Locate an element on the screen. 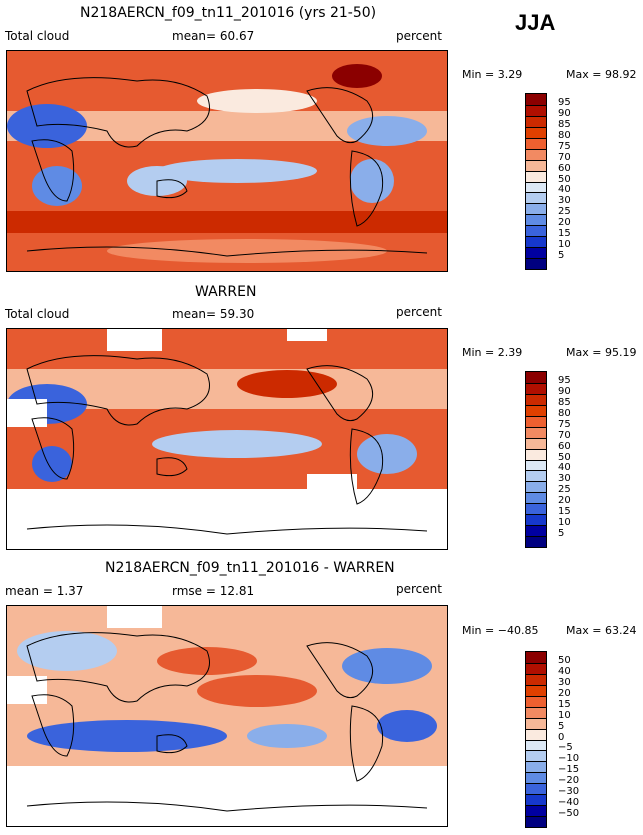 This screenshot has width=643, height=835. panel-3-rmse-label: rmse = 12.81 is located at coordinates (213, 591).